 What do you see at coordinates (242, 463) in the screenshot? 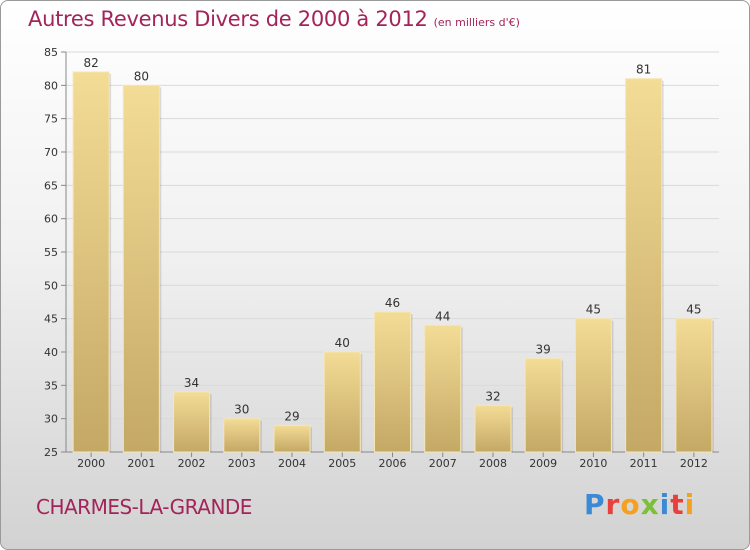
I see `x-tick-label: 2003` at bounding box center [242, 463].